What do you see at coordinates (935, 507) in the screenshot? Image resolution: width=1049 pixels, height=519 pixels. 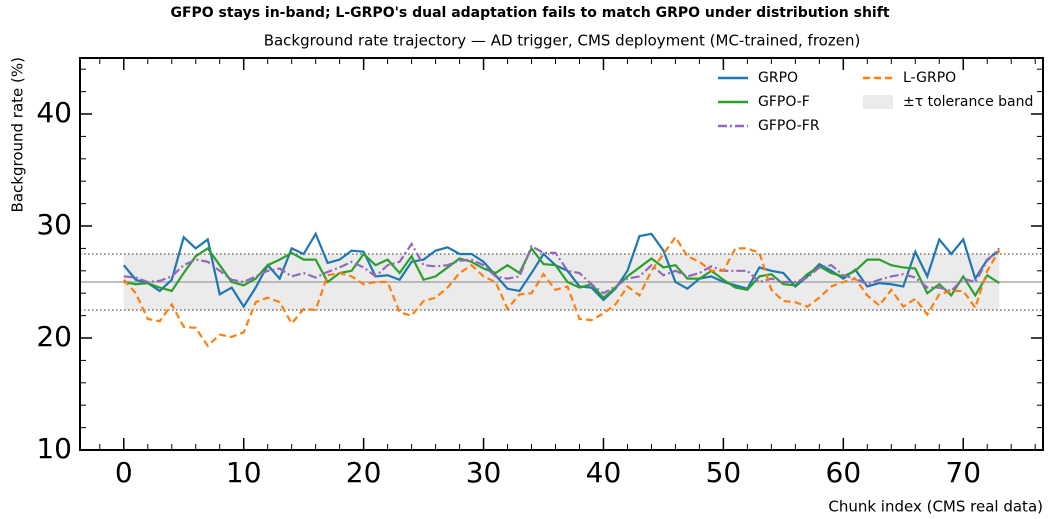 I see `x-axis-label: Chunk index (CMS real data)` at bounding box center [935, 507].